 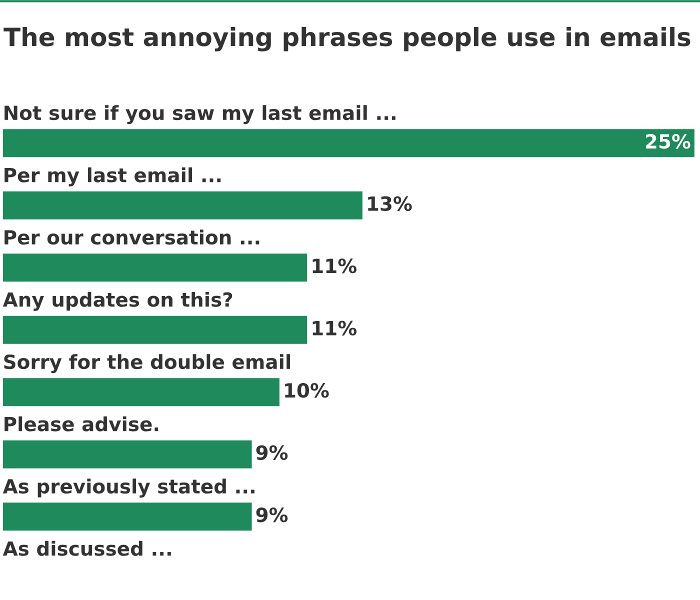 I want to click on y-tick-label: Please advise., so click(x=81, y=424).